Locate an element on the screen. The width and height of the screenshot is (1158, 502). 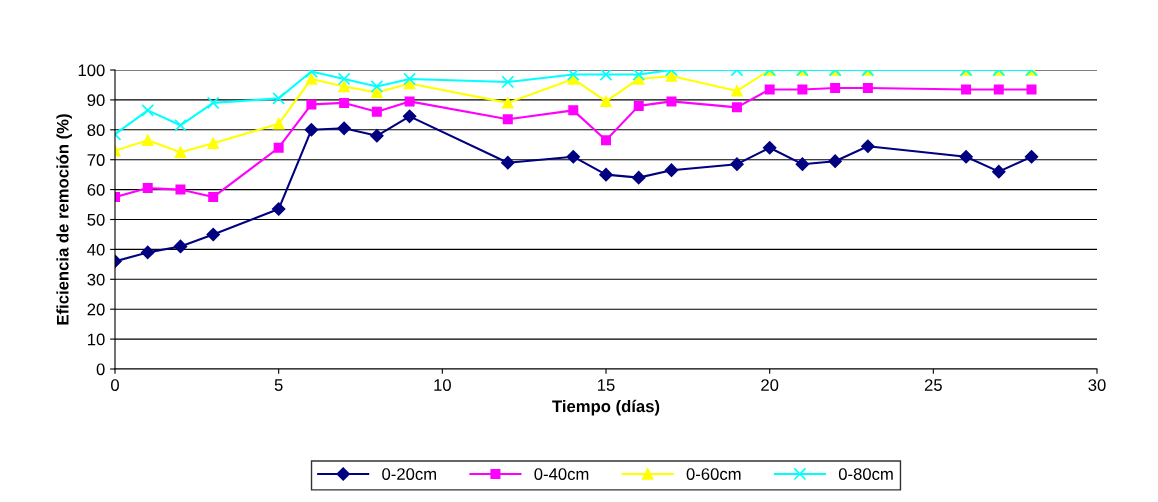
legend-label: 0-80cm is located at coordinates (865, 474).